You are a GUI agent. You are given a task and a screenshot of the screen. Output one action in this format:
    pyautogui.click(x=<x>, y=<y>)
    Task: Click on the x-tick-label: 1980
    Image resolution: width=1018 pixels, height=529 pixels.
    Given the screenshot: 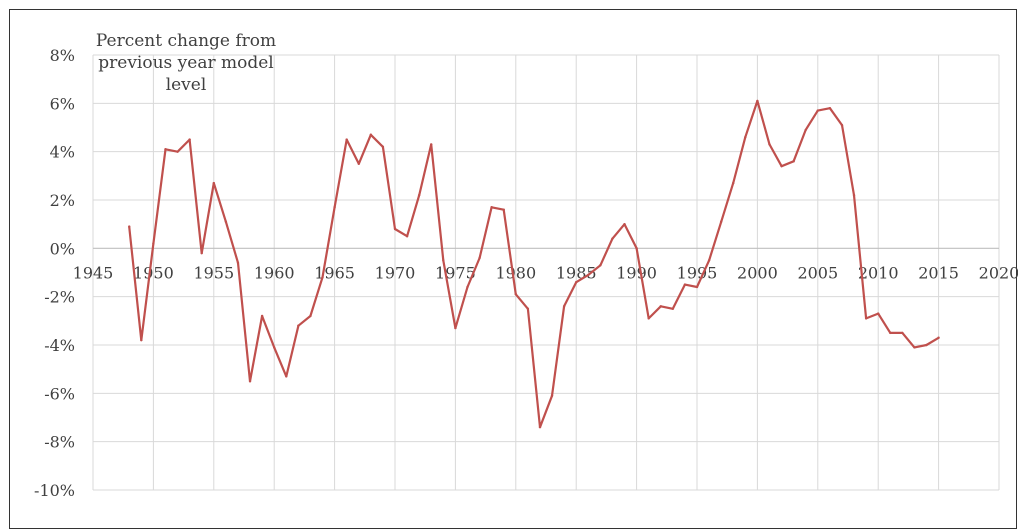 What is the action you would take?
    pyautogui.click(x=515, y=272)
    